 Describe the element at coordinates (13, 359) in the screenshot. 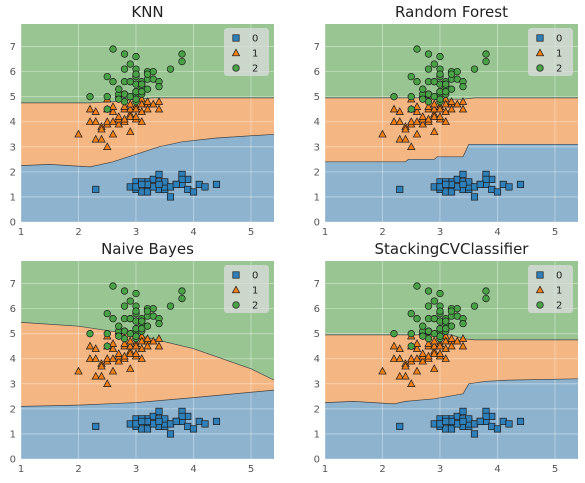

I see `y-tick-label: 4` at that location.